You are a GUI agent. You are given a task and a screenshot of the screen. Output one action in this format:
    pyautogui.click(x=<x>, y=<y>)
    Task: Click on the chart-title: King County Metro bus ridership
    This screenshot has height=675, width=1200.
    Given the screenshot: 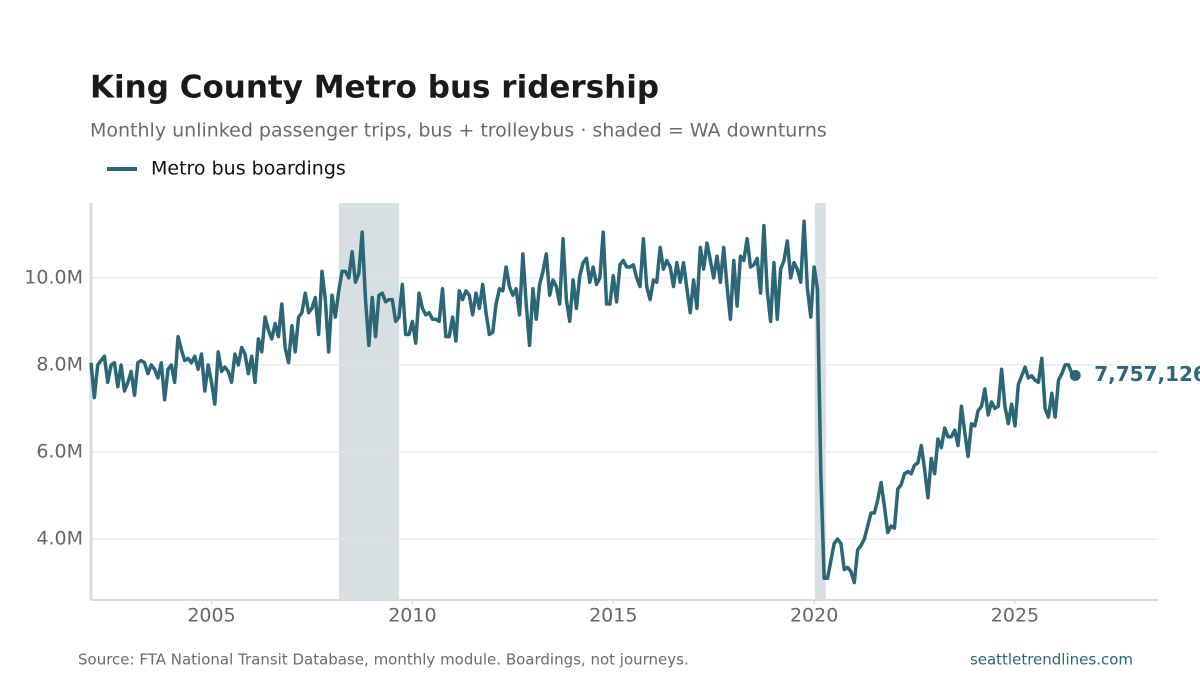 What is the action you would take?
    pyautogui.click(x=374, y=88)
    